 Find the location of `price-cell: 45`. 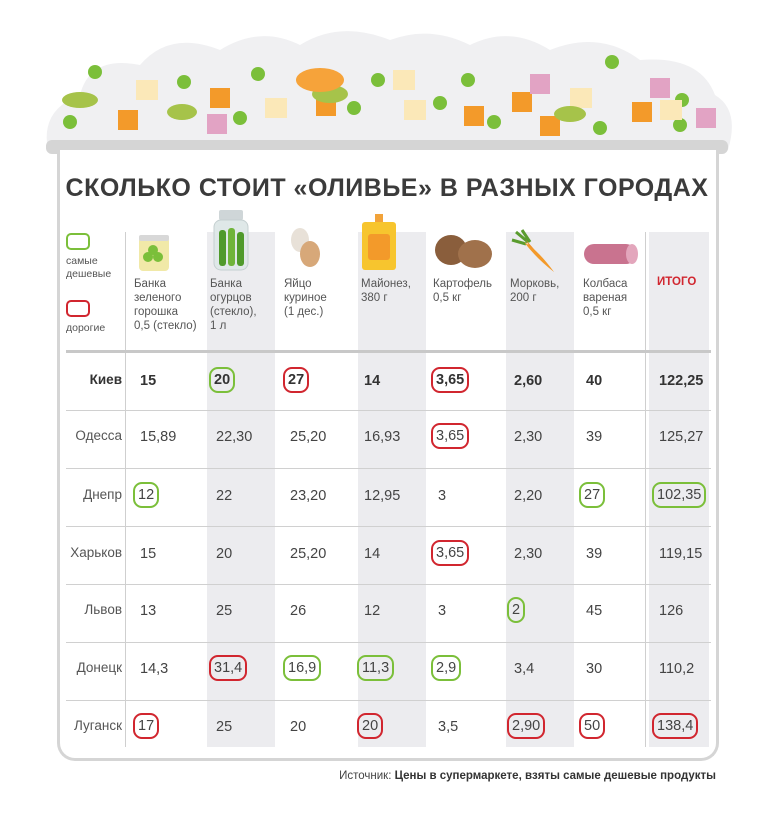

price-cell: 45 is located at coordinates (594, 611).